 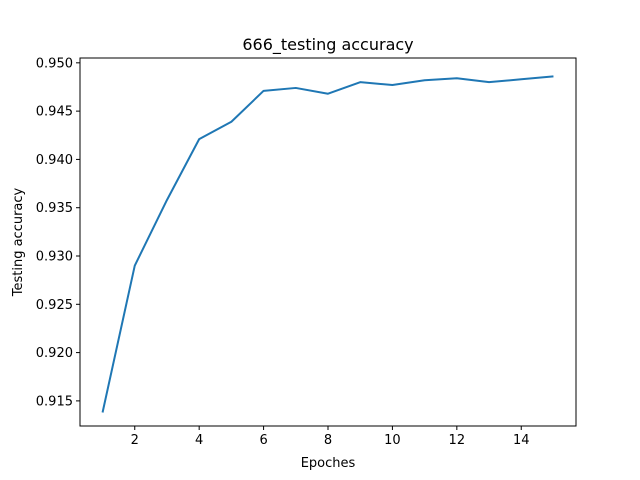 What do you see at coordinates (54, 257) in the screenshot?
I see `y-tick-label: 0.930` at bounding box center [54, 257].